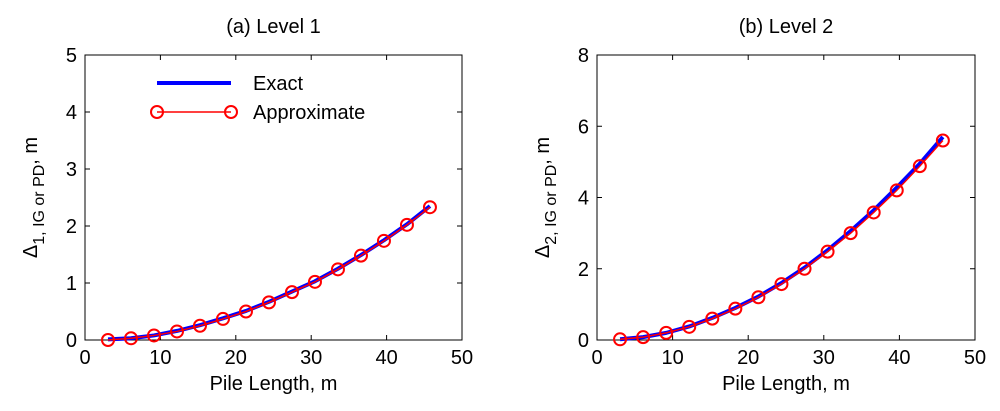  Describe the element at coordinates (71, 170) in the screenshot. I see `y-tick-label: 3` at that location.